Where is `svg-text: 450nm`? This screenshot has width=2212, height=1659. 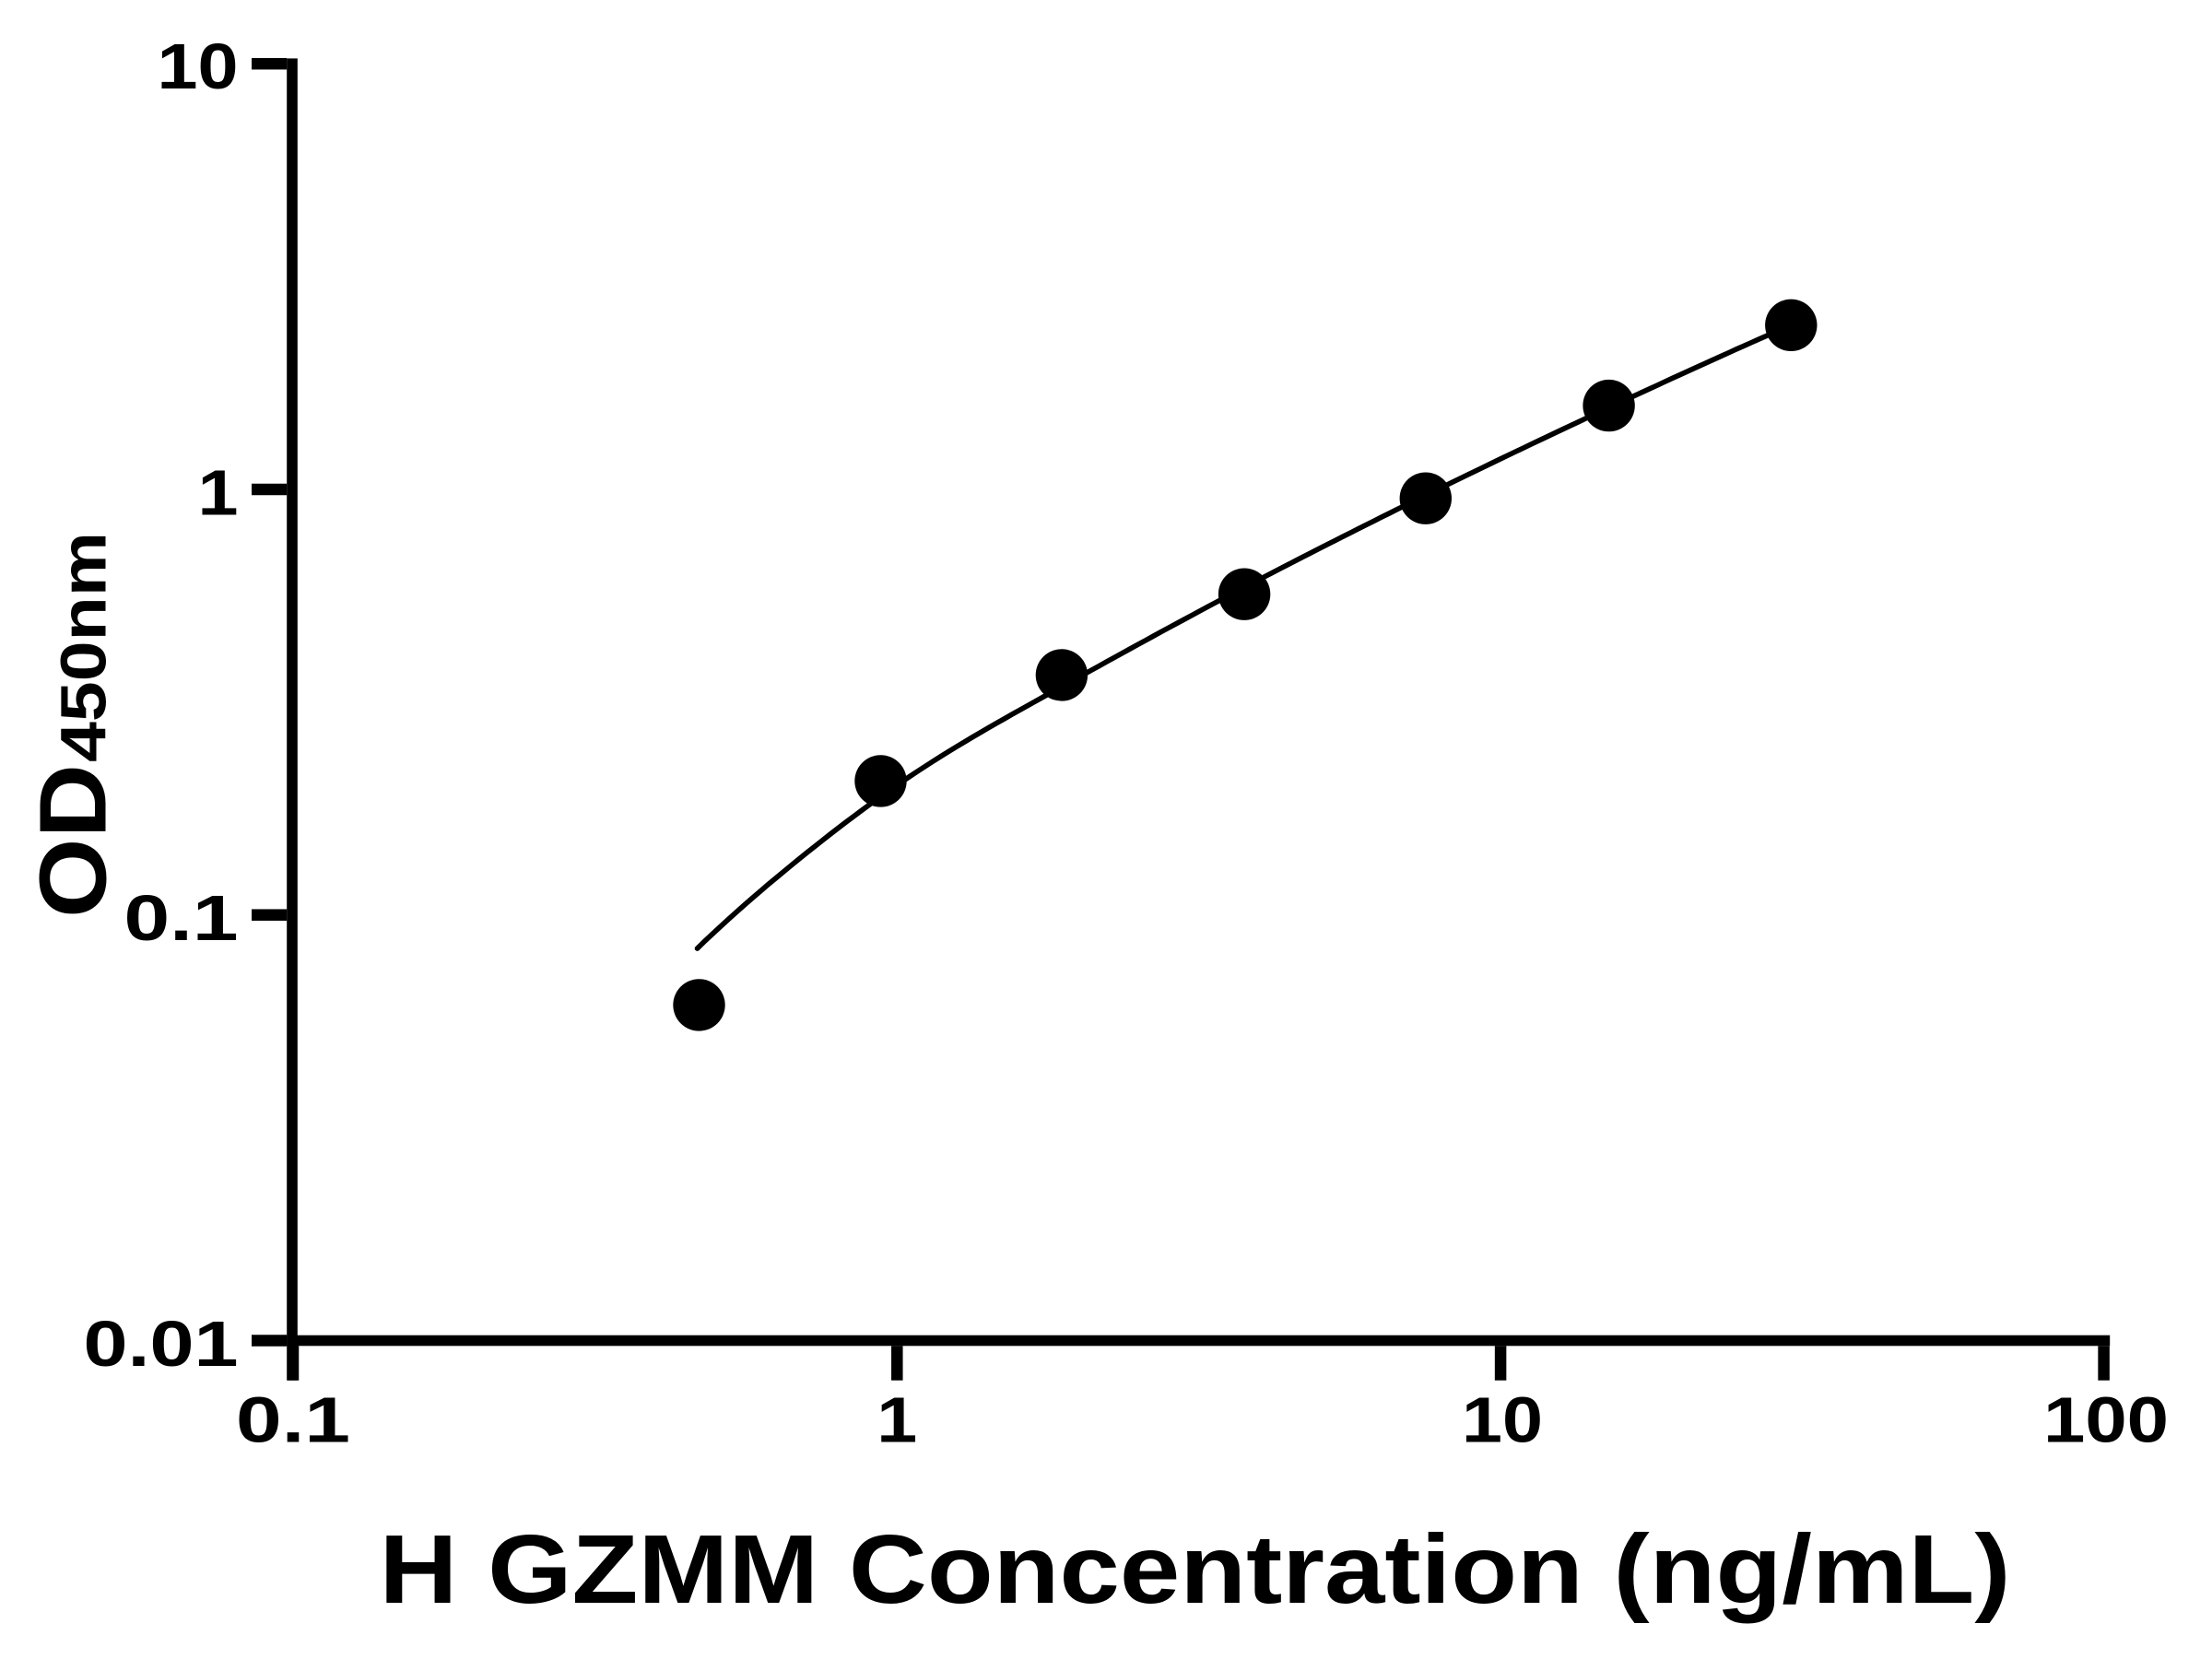 svg-text: 450nm is located at coordinates (84, 647).